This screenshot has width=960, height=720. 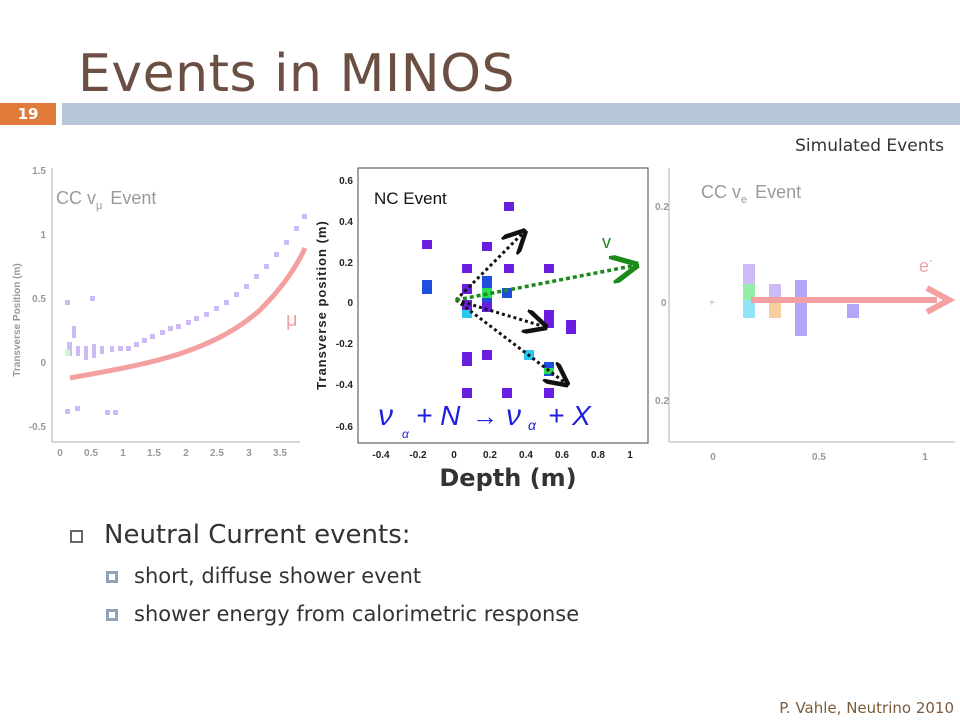 I want to click on left-event-sub: μ, so click(x=99, y=206).